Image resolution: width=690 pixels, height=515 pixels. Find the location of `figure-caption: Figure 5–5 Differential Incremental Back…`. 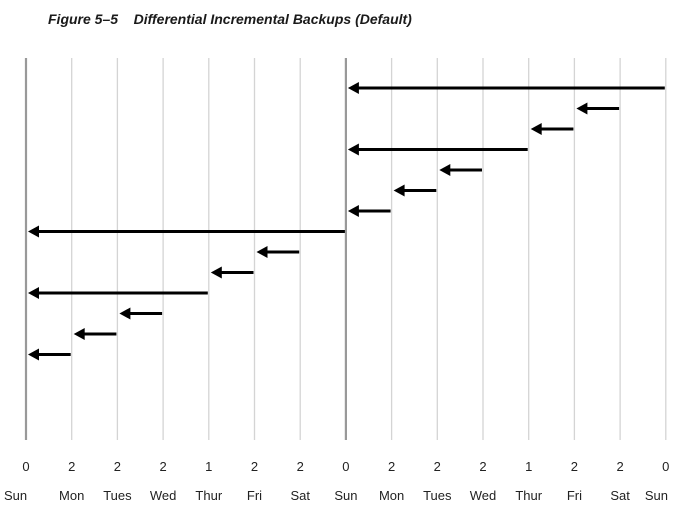

figure-caption: Figure 5–5 Differential Incremental Back… is located at coordinates (230, 19).